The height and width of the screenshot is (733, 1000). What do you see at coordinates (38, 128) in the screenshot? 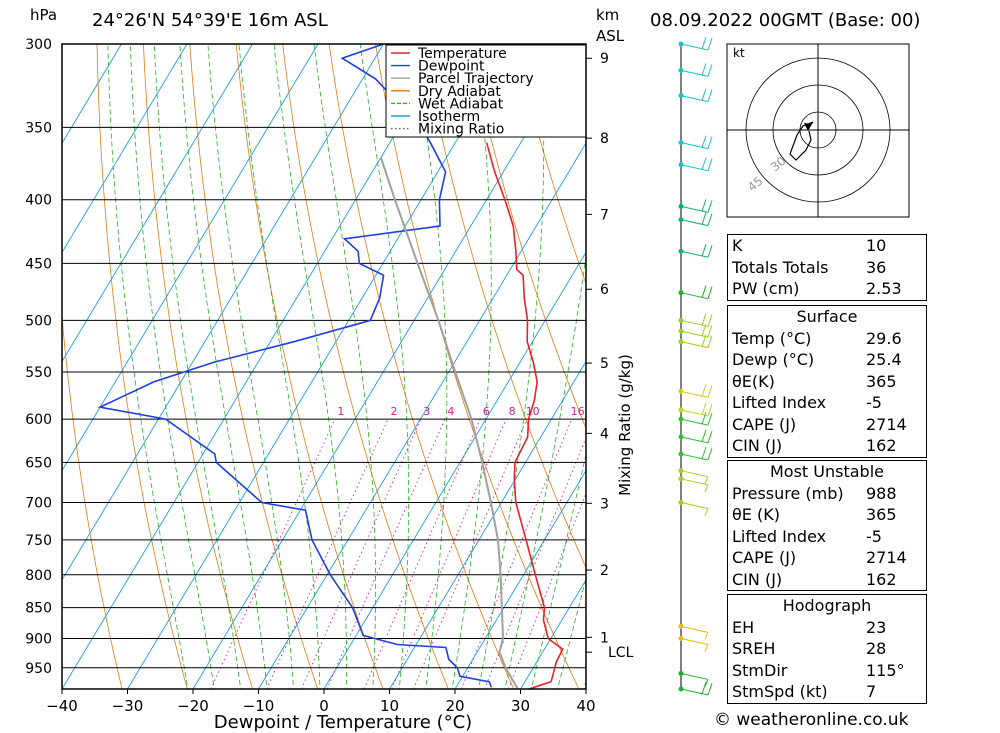
I see `pressure-tick-label: 350` at bounding box center [38, 128].